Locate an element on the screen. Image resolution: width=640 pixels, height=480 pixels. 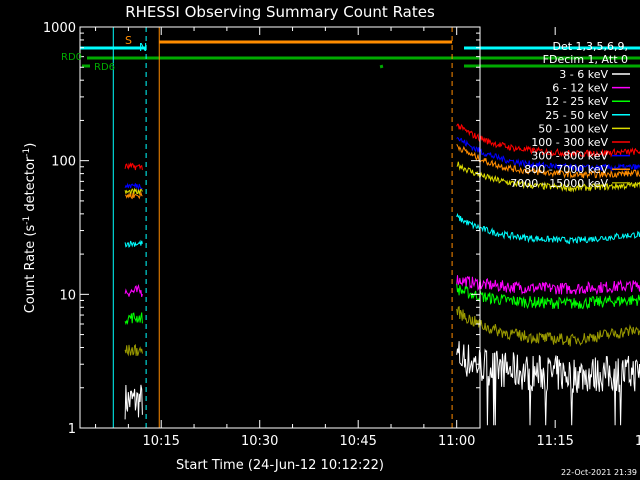
legend-label: 50 - 100 keV is located at coordinates (573, 128).